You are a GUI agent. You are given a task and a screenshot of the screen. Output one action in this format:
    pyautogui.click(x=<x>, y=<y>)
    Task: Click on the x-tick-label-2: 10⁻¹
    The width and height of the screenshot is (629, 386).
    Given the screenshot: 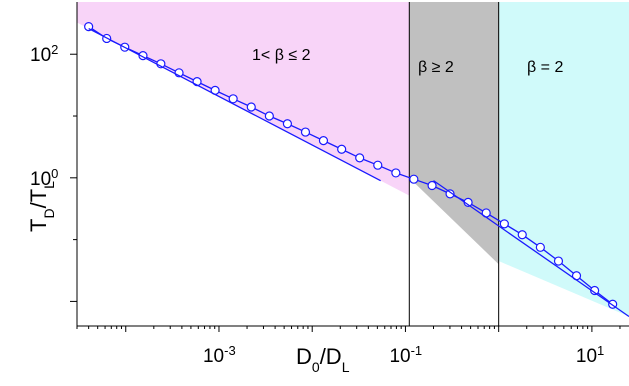 What is the action you would take?
    pyautogui.click(x=405, y=355)
    